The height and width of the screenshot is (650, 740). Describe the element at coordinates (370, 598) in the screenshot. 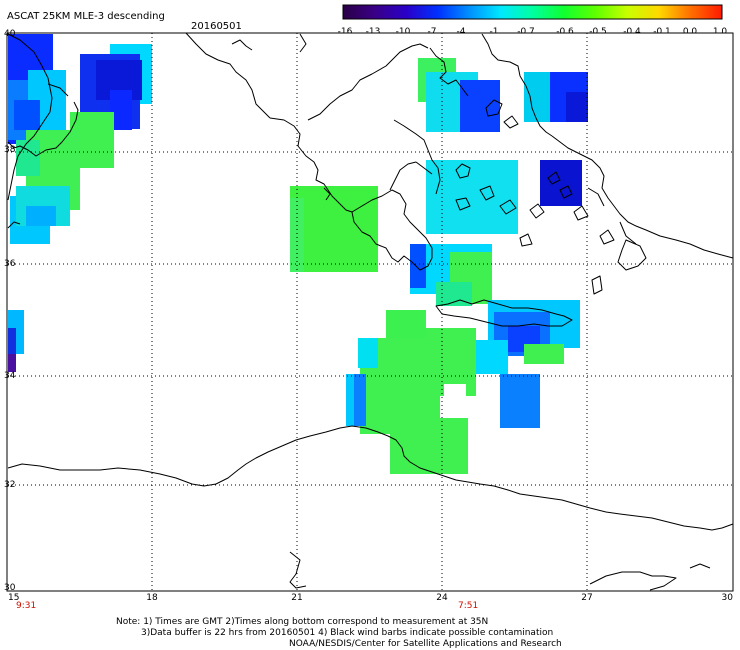

I see `longitude-labels: 15 18 21 24 27 30` at that location.